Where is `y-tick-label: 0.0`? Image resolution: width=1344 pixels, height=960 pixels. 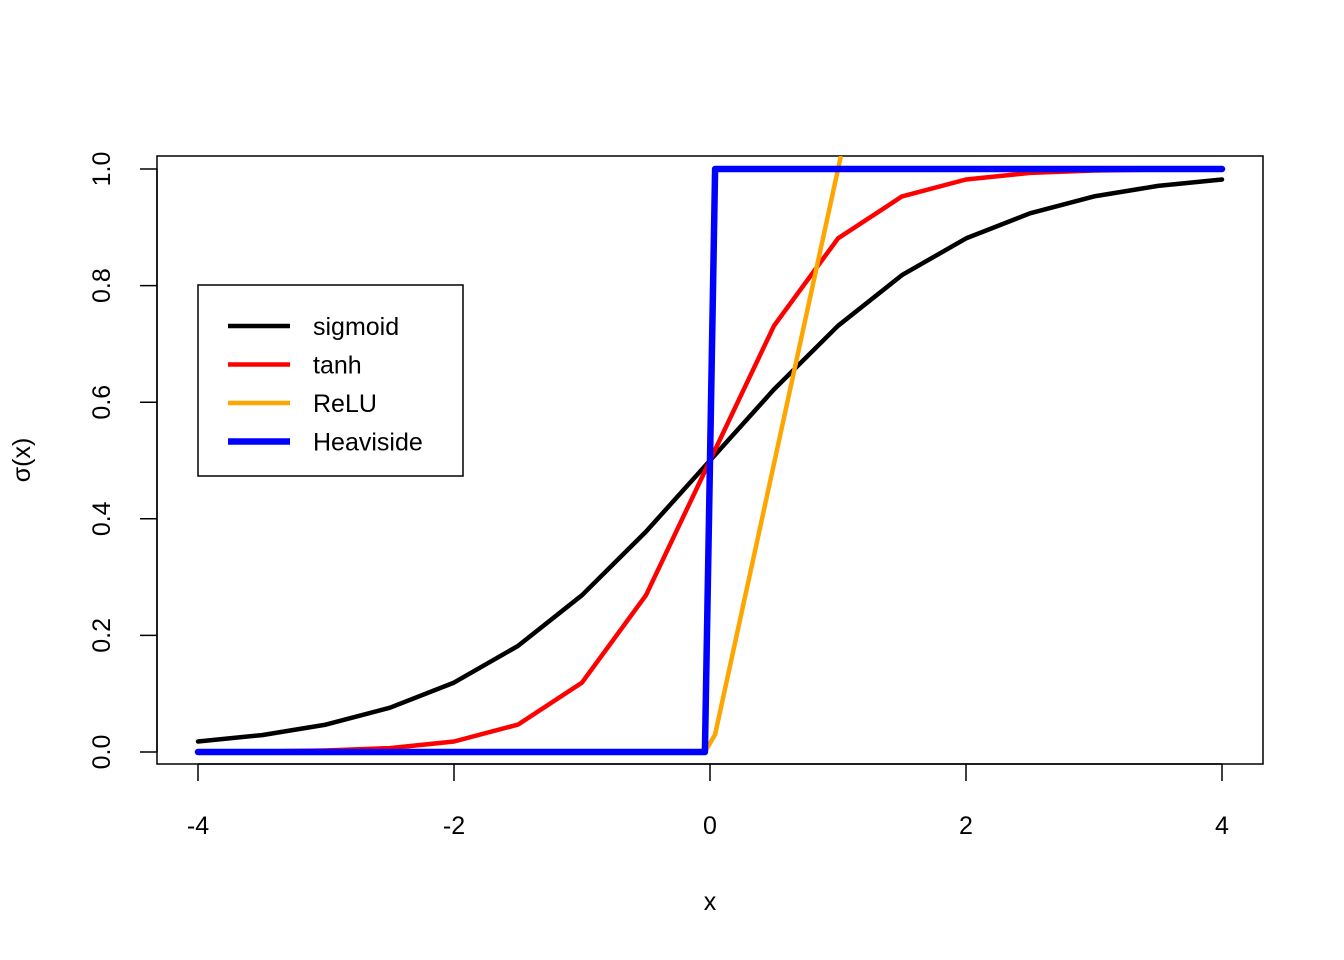 y-tick-label: 0.0 is located at coordinates (102, 752).